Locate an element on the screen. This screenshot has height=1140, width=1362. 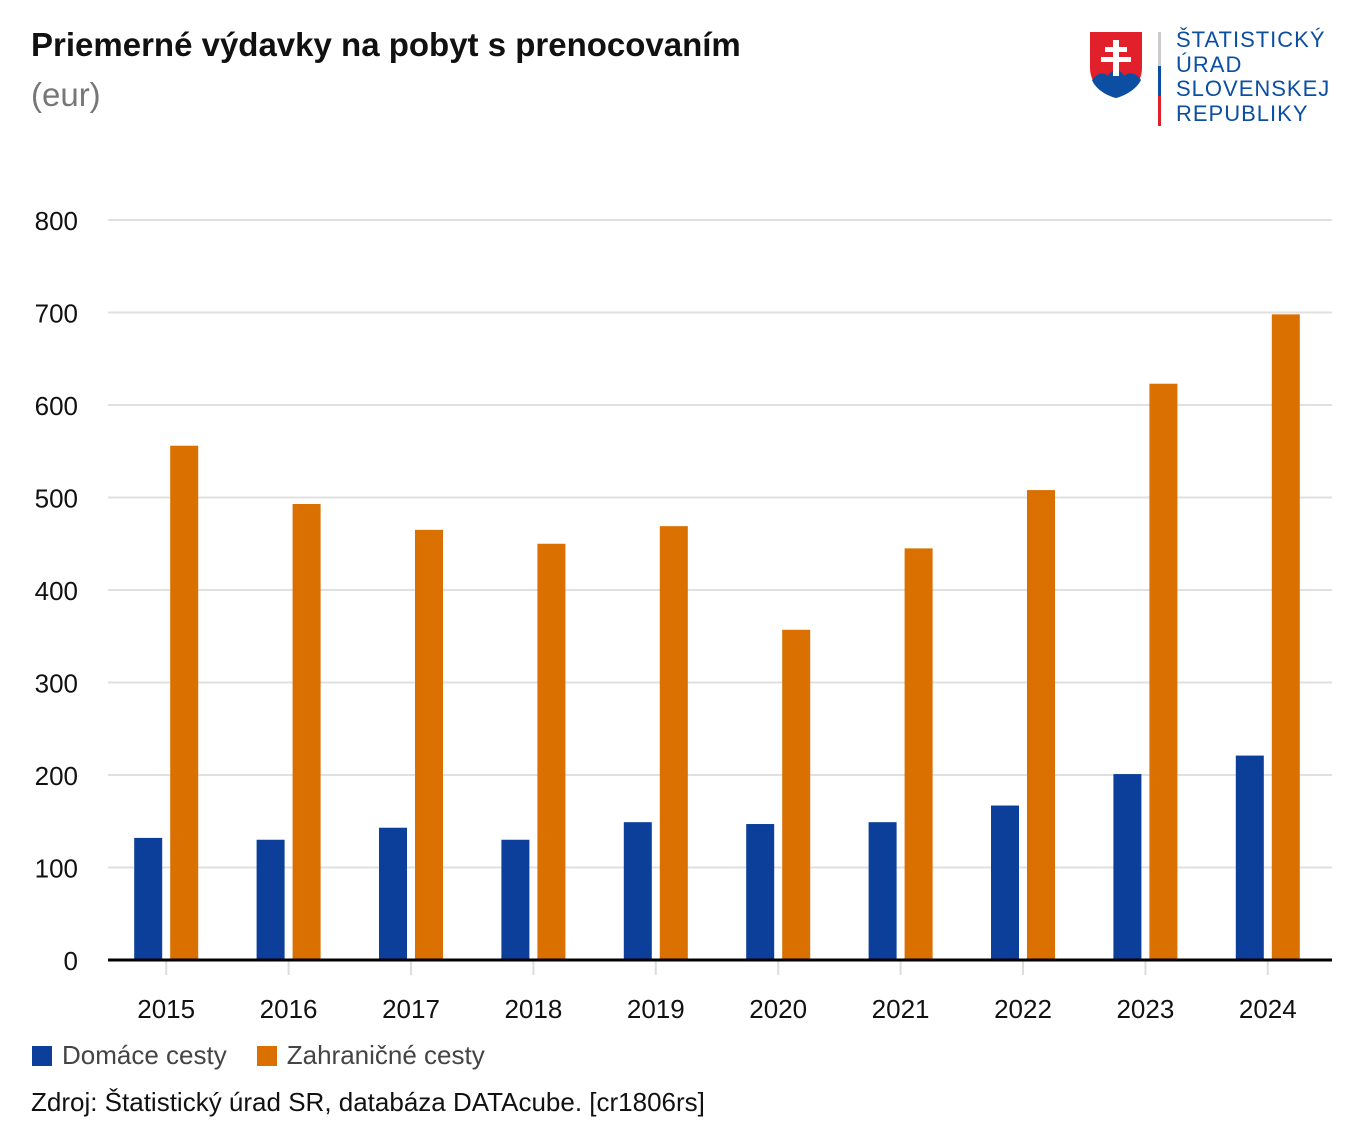
bar-zahranicne-2019 is located at coordinates (673, 743).